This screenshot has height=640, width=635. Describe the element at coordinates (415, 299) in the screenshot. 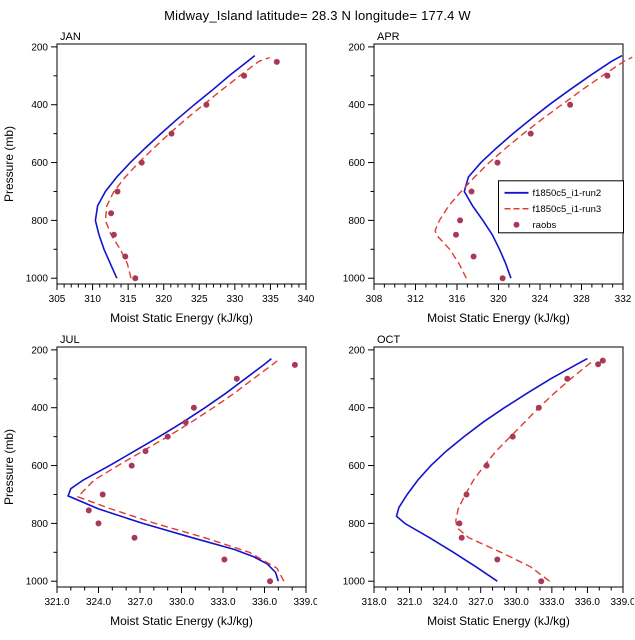

I see `x-tick-label: 312` at that location.